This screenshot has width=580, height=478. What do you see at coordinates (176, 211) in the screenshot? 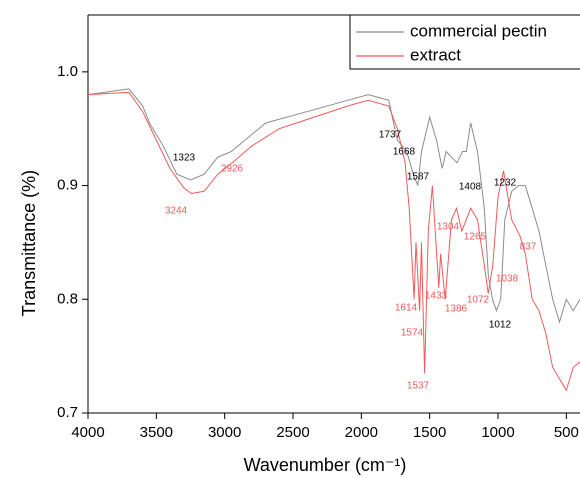
I see `peak-label: 3244` at bounding box center [176, 211].